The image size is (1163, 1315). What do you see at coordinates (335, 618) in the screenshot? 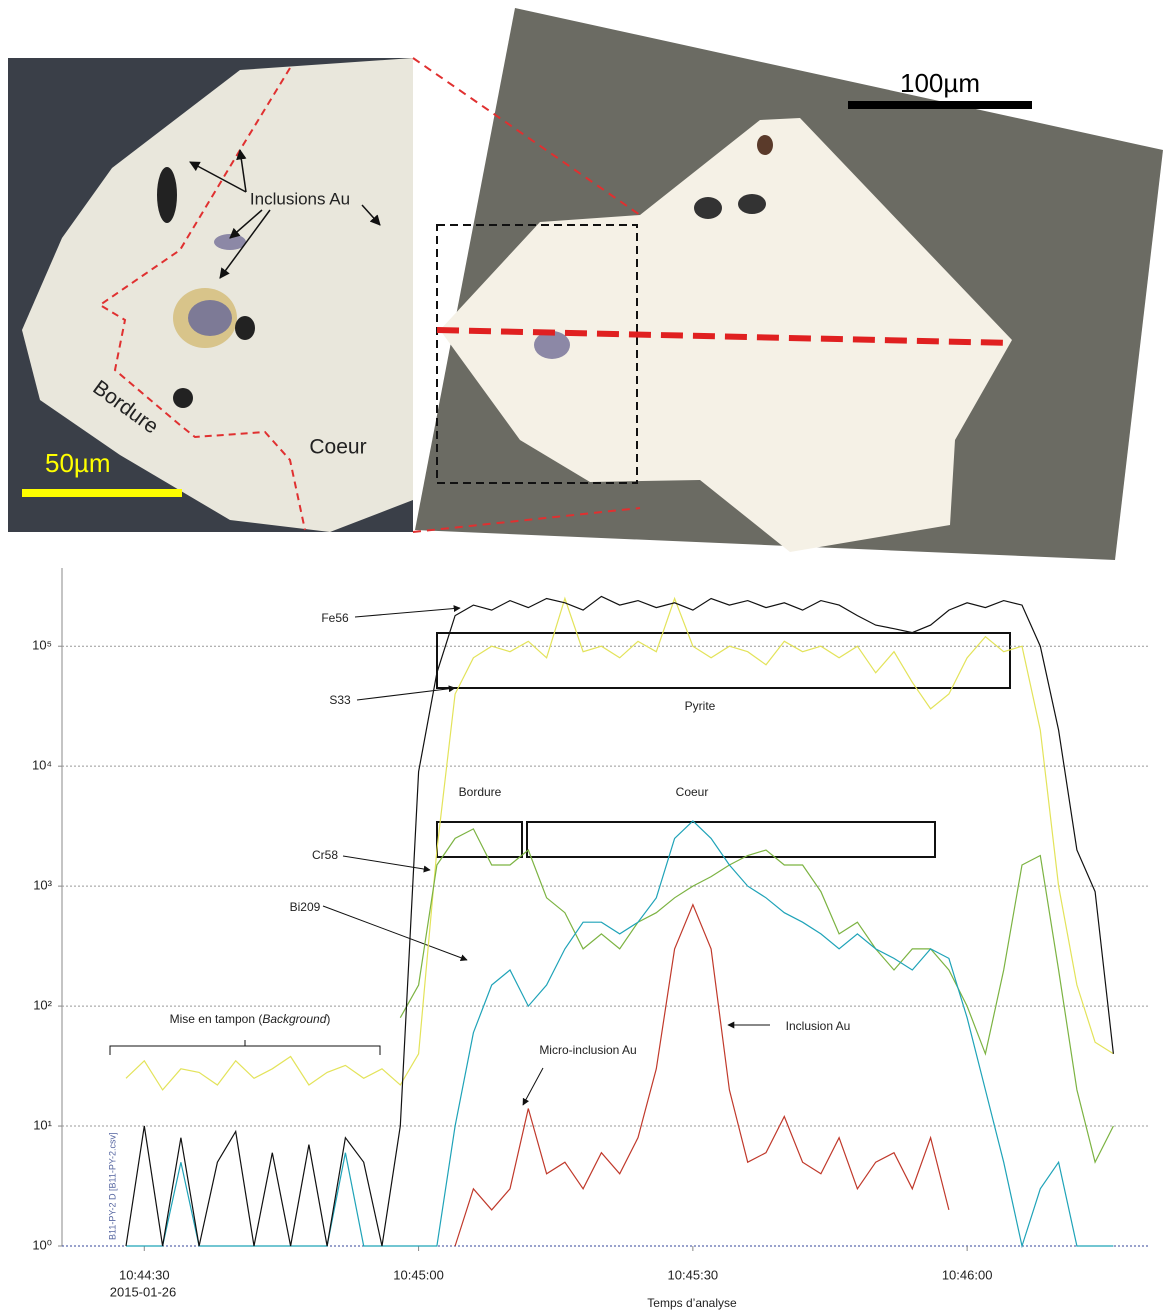
I see `series-label: Fe56` at bounding box center [335, 618].